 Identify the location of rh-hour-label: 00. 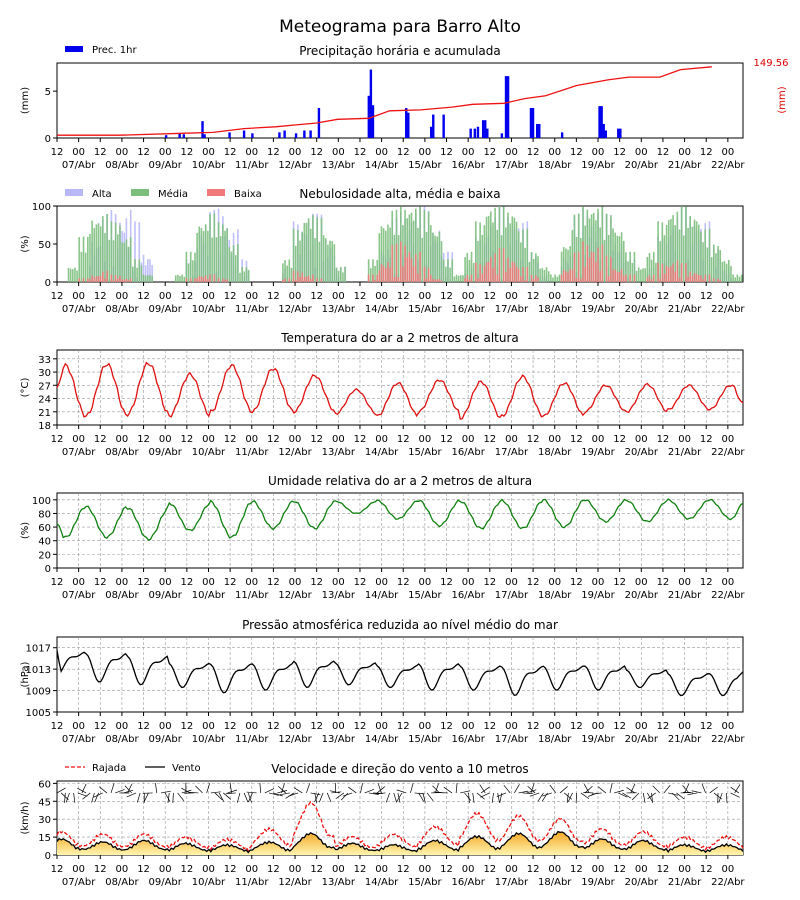
(554, 582).